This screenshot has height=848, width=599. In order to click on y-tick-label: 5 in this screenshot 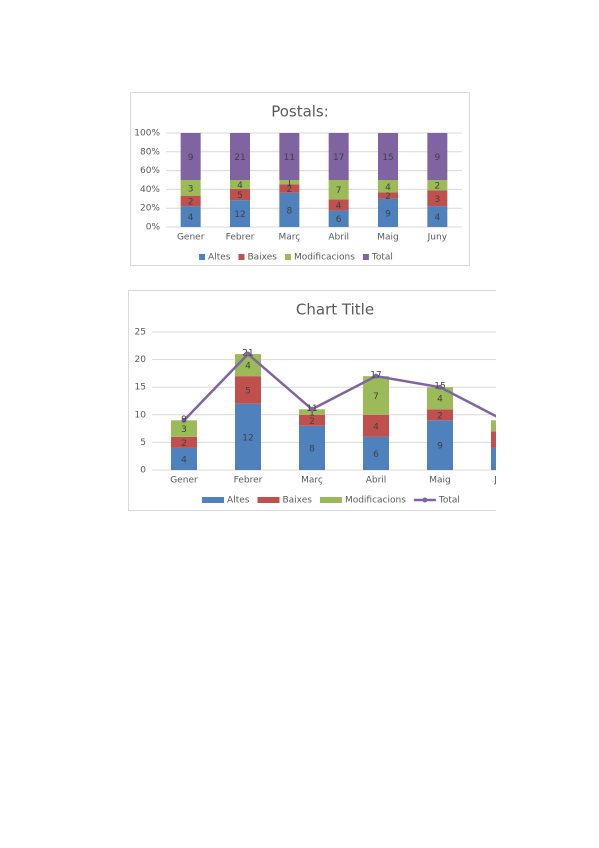, I will do `click(143, 443)`.